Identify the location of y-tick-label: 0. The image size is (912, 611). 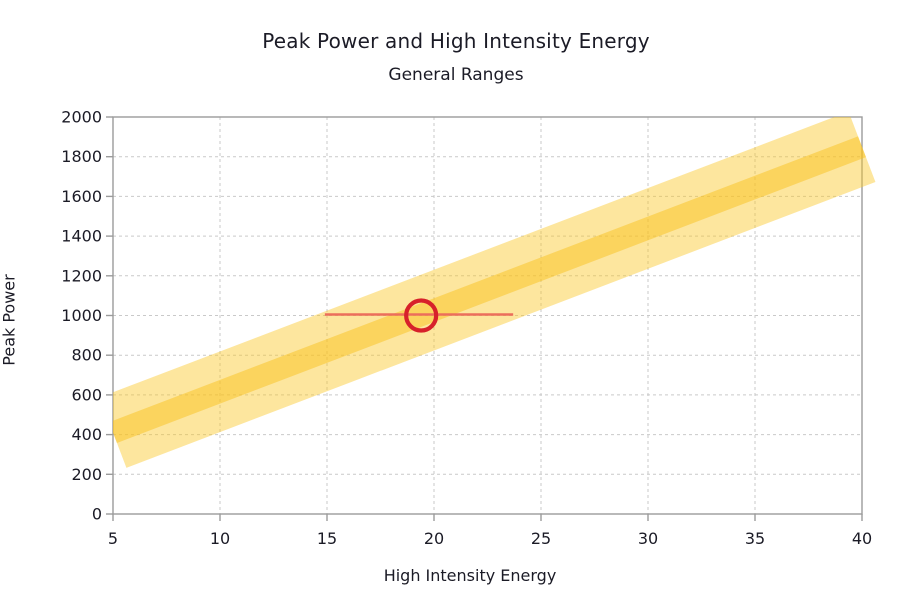
(97, 514).